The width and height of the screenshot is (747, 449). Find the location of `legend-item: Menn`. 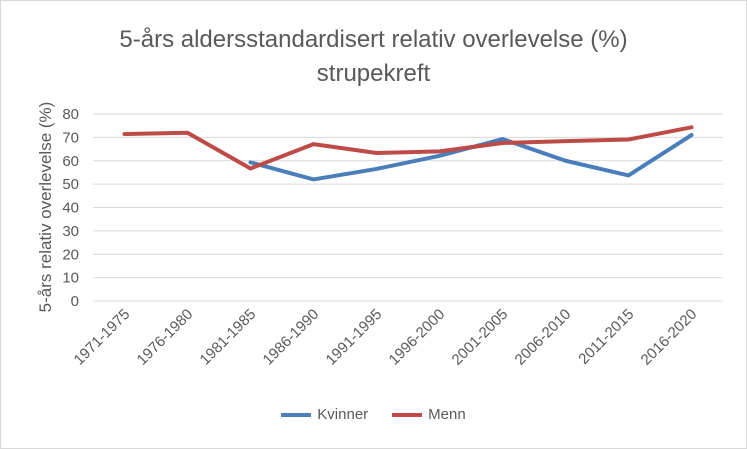

legend-item: Menn is located at coordinates (429, 414).